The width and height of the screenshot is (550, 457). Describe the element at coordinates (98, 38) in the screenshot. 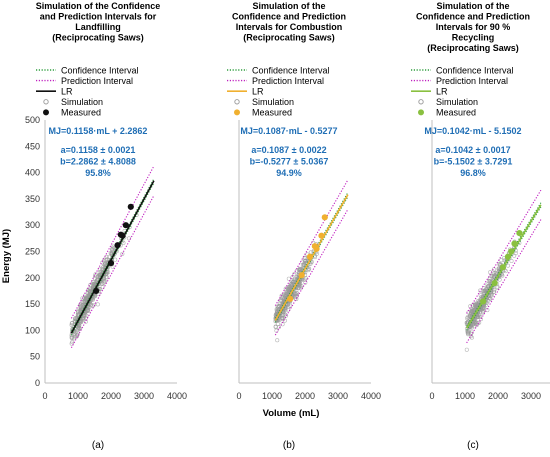

I see `chart-title-line: (Reciprocating Saws)` at that location.